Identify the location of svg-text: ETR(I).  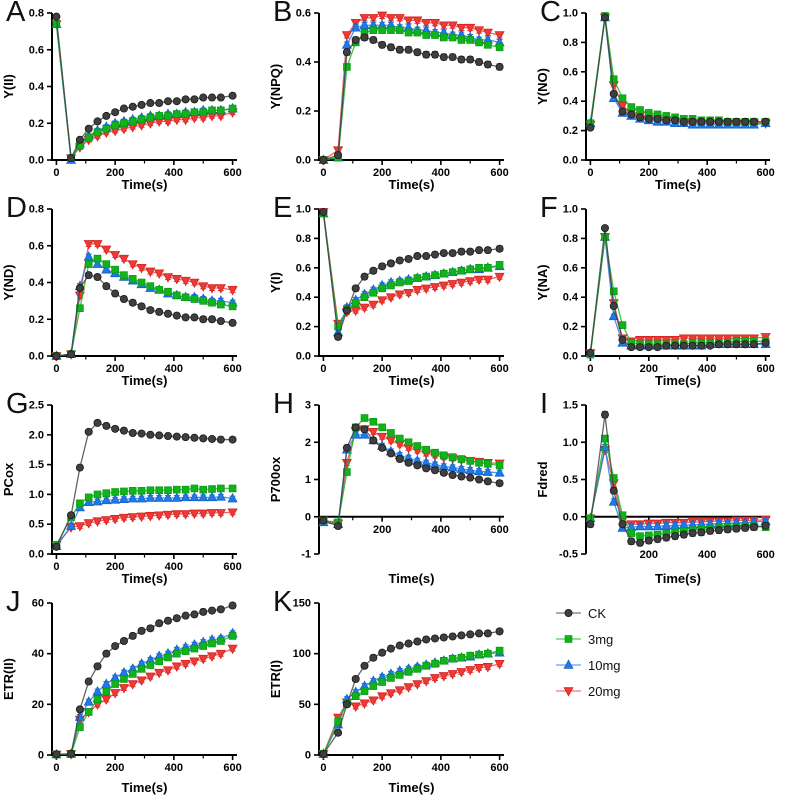
(275, 679).